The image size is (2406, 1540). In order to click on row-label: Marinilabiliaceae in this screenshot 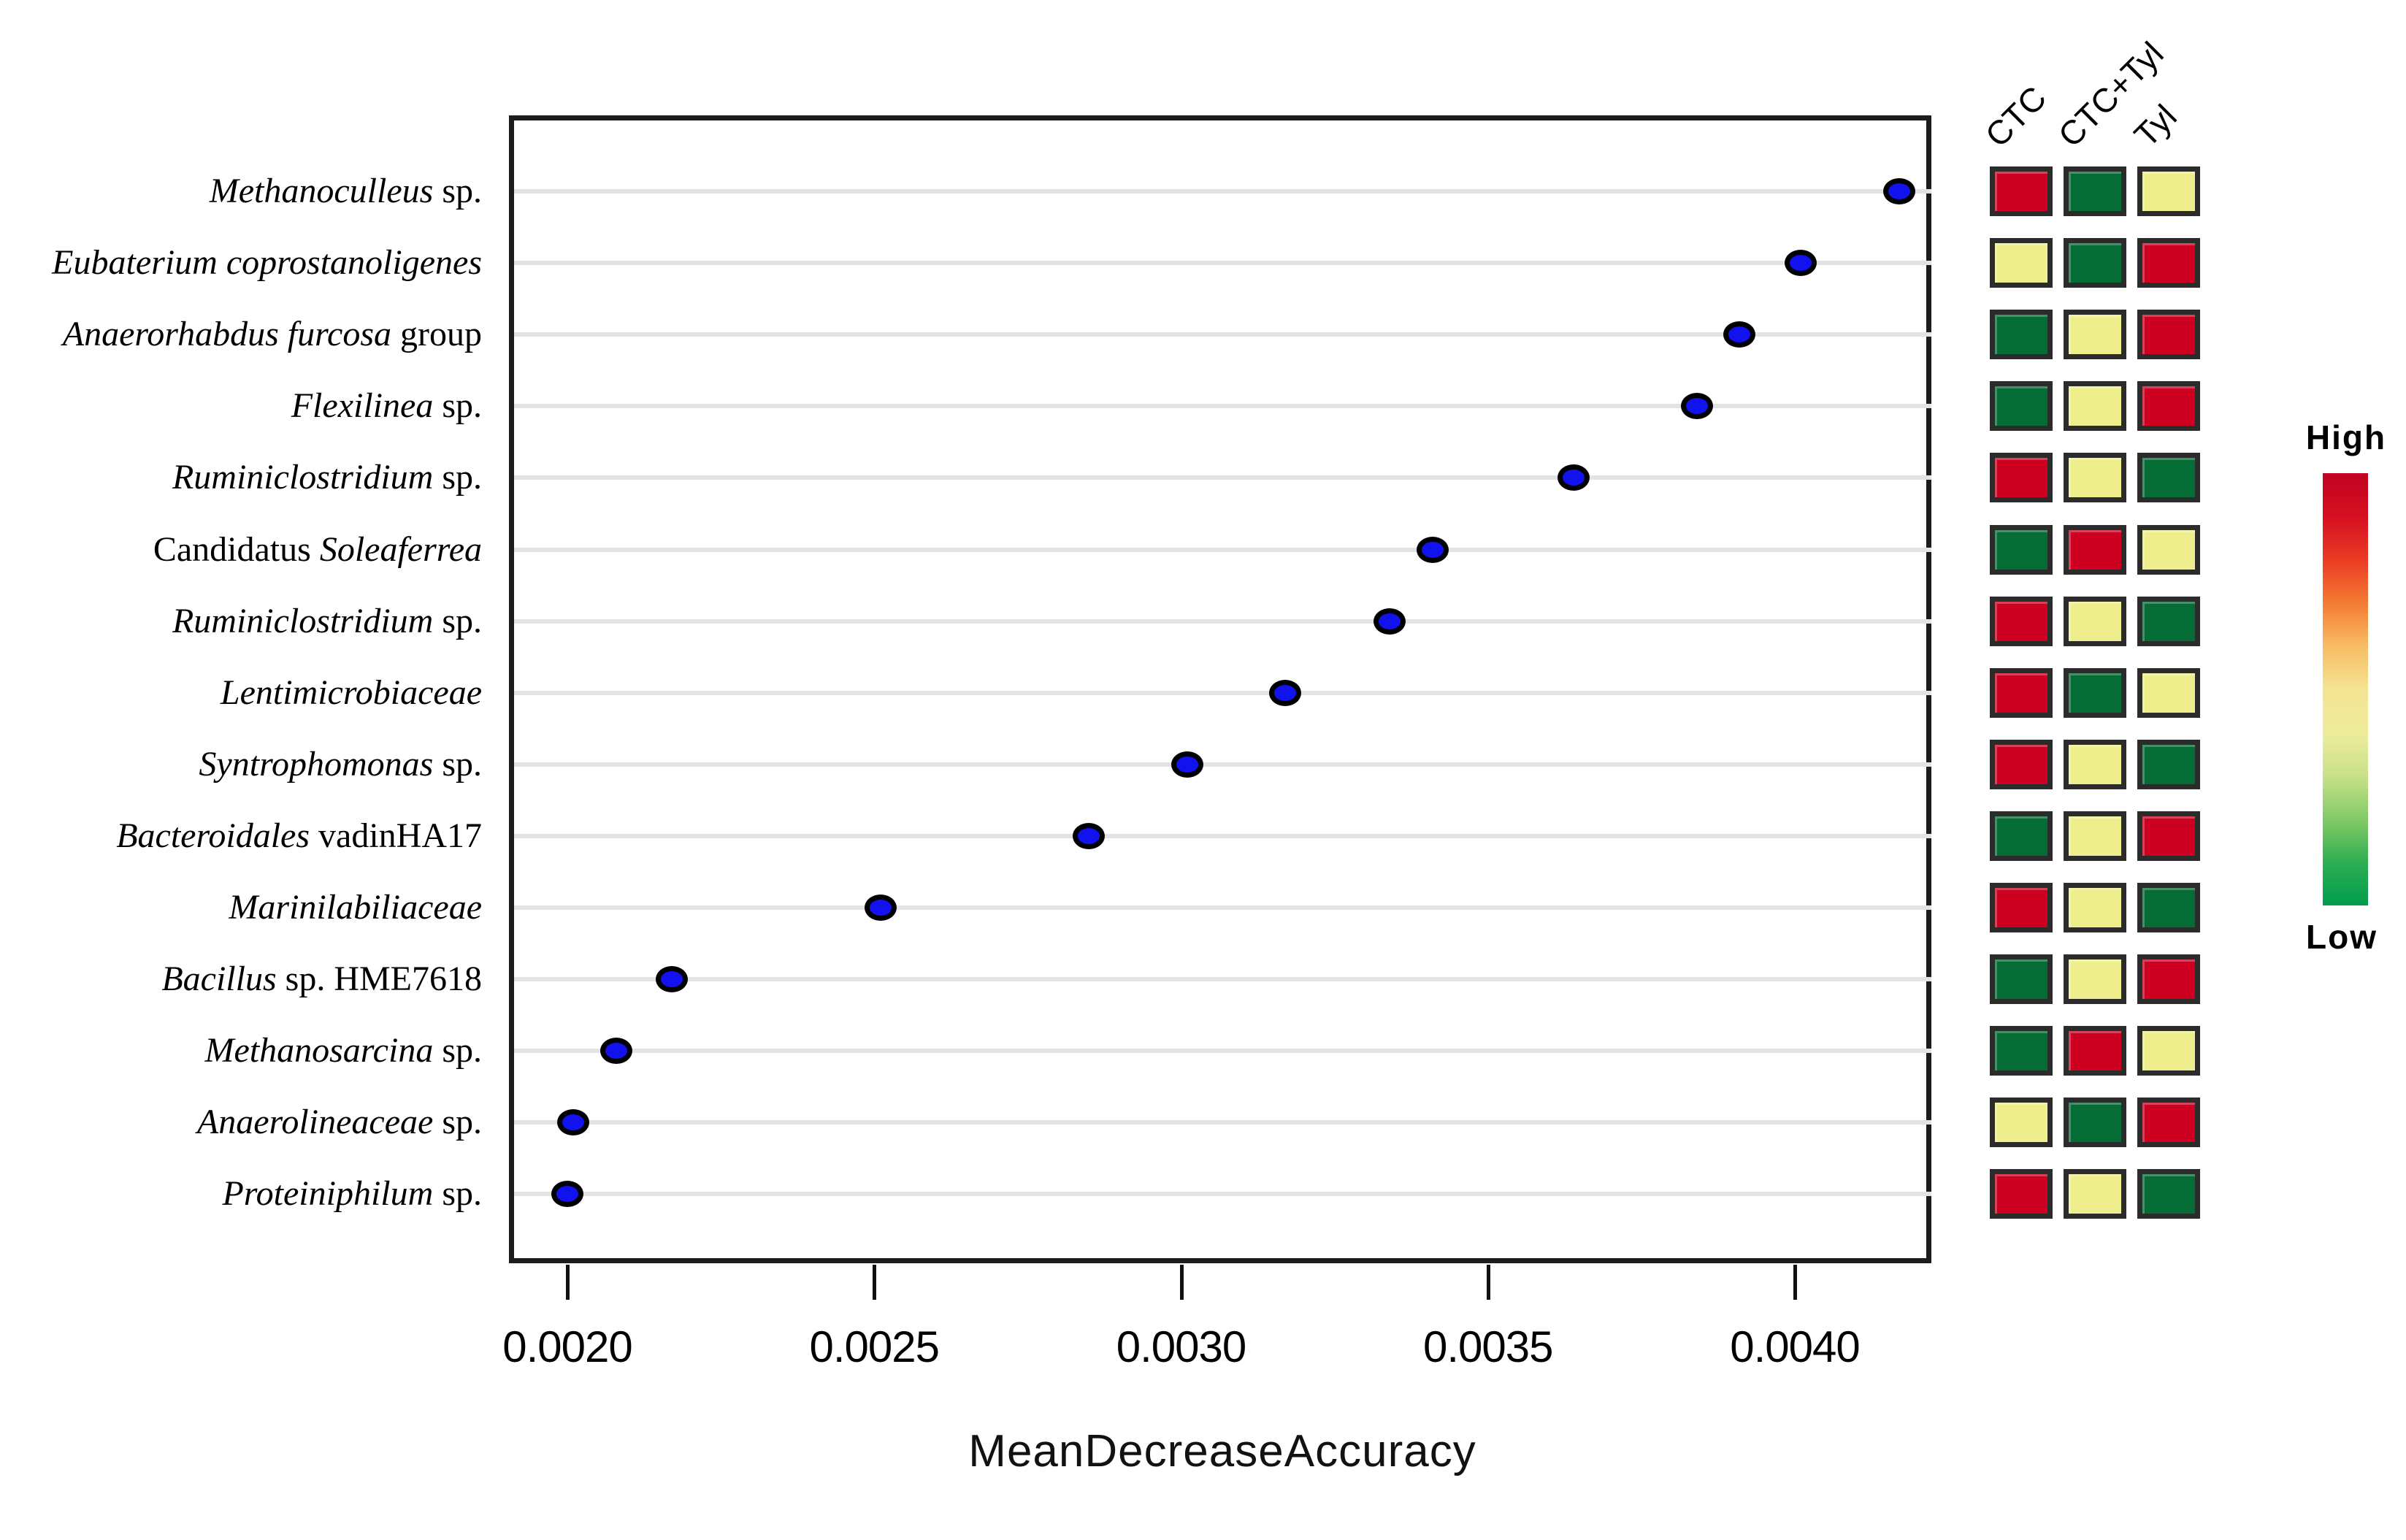, I will do `click(241, 907)`.